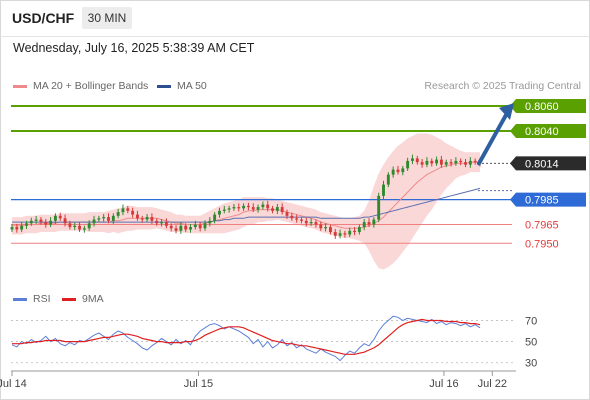 This screenshot has width=590, height=400. What do you see at coordinates (83, 299) in the screenshot?
I see `legend-ma9: 9MA` at bounding box center [83, 299].